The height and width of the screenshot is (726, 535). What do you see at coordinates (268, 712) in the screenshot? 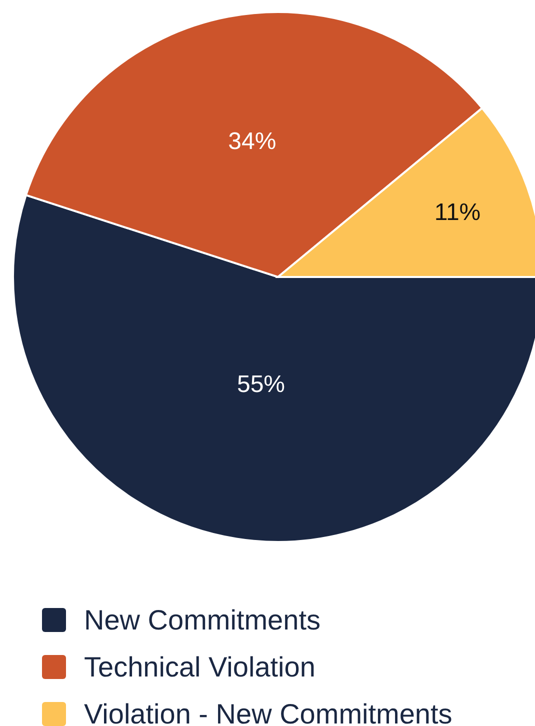
I see `legend-label: Violation - New Commitments` at bounding box center [268, 712].